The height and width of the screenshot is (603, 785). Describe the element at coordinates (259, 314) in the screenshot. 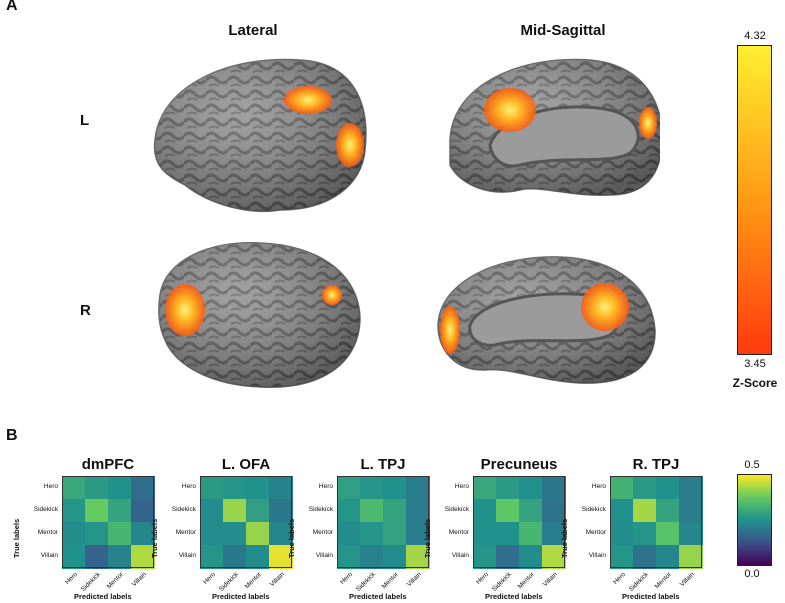

I see `brain-right-lateral` at that location.